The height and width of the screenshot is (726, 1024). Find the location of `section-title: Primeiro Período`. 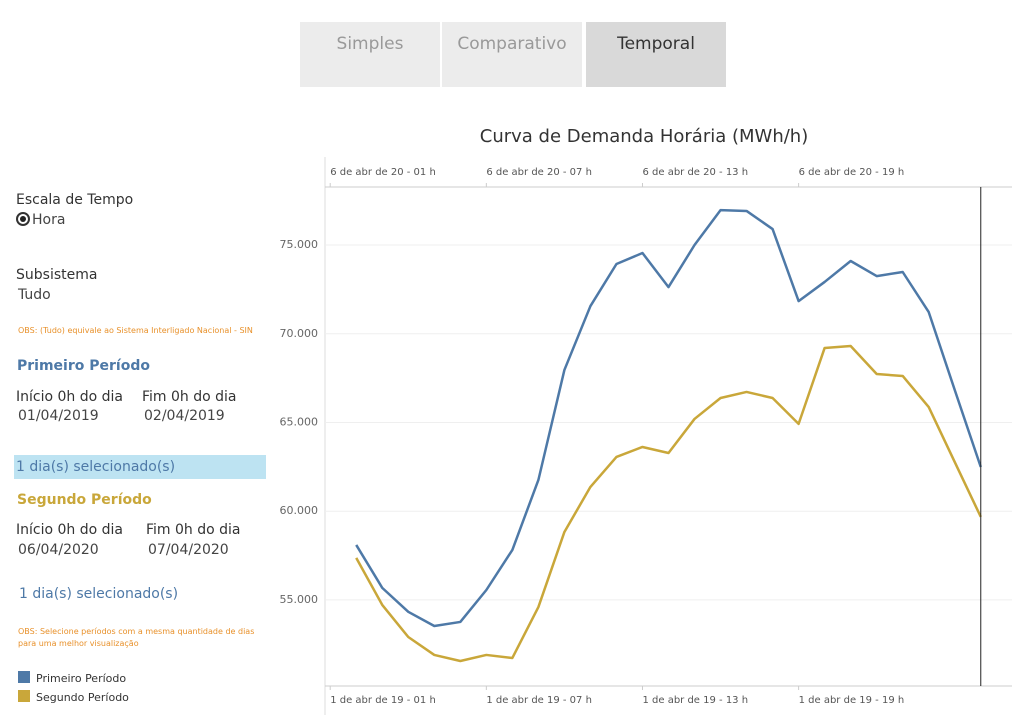

section-title: Primeiro Período is located at coordinates (83, 366).